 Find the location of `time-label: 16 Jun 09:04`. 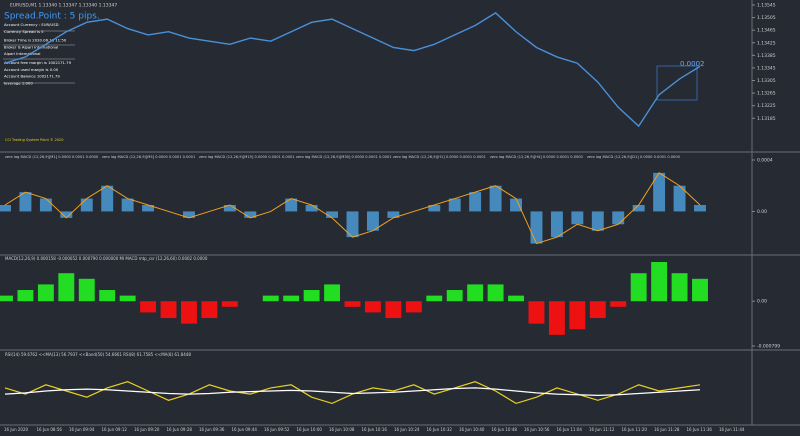

time-label: 16 Jun 09:04 is located at coordinates (82, 429).